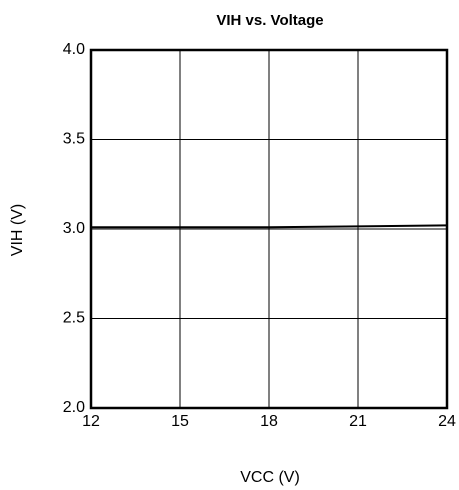 Image resolution: width=459 pixels, height=490 pixels. Describe the element at coordinates (447, 421) in the screenshot. I see `x-tick-label: 24` at that location.